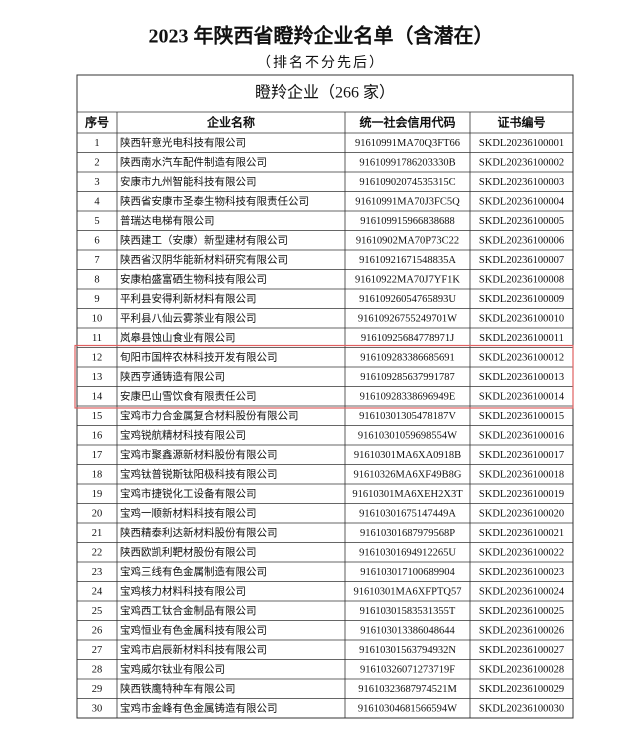  I want to click on row-number: 24, so click(97, 592).